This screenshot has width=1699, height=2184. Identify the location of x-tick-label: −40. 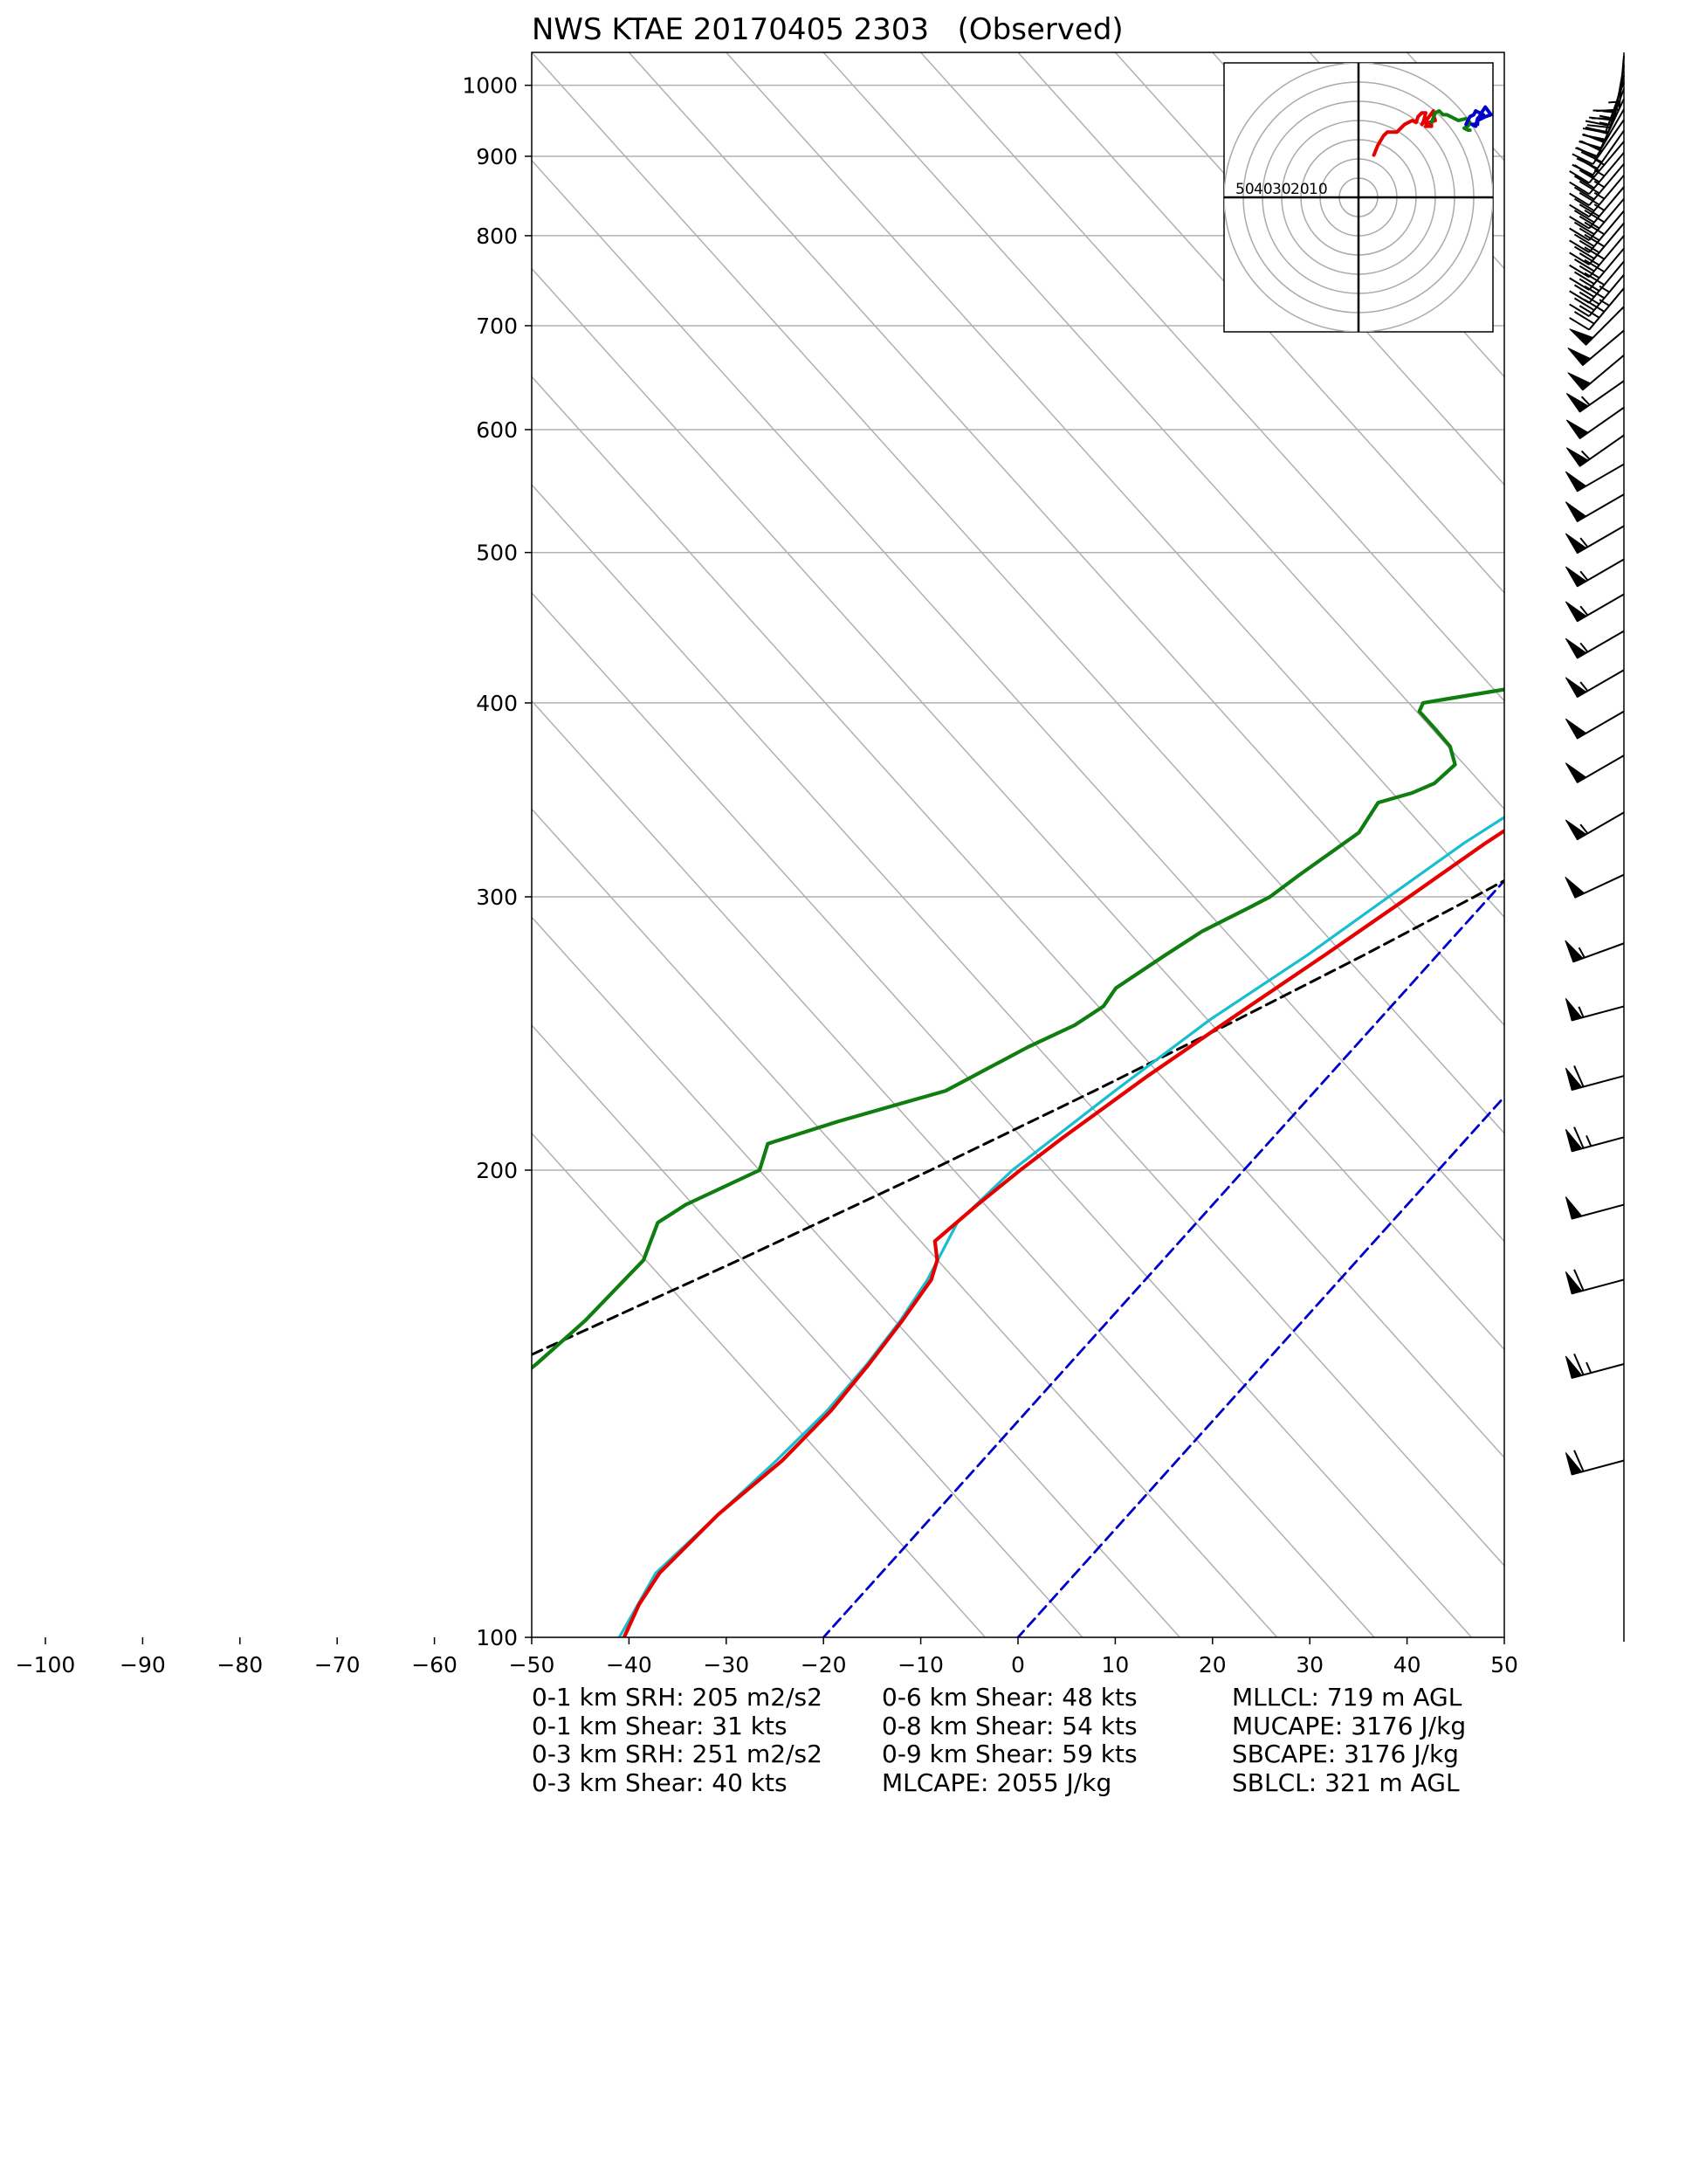
(629, 1665).